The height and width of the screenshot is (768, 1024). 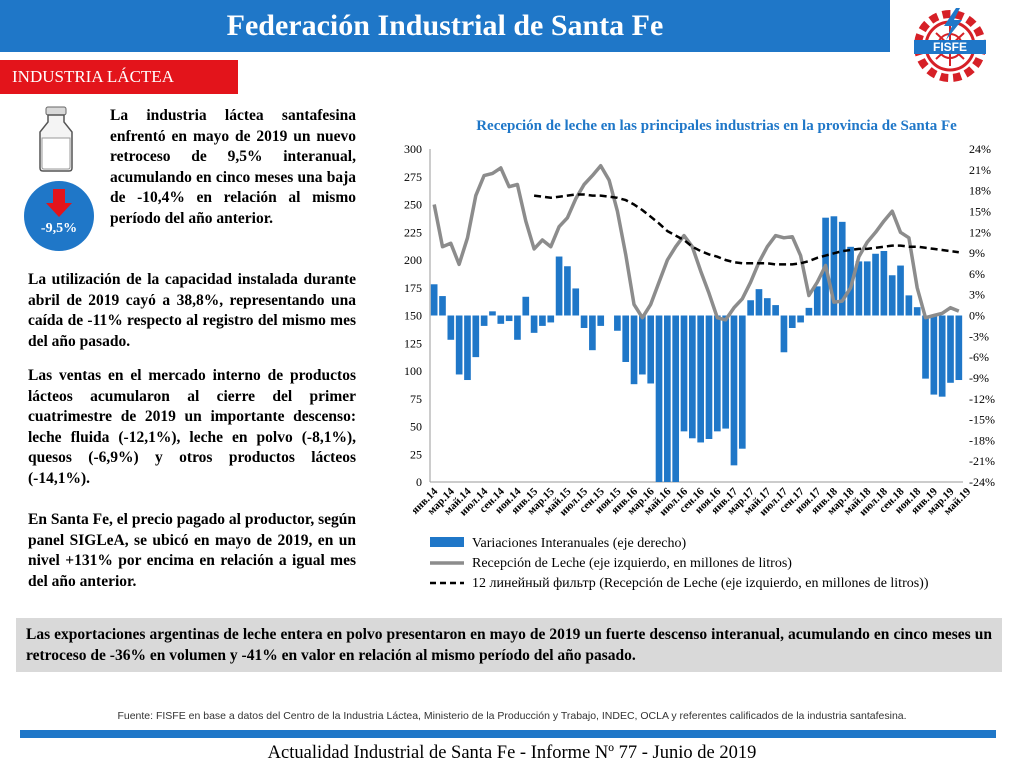 What do you see at coordinates (413, 177) in the screenshot?
I see `left-tick-label: 275` at bounding box center [413, 177].